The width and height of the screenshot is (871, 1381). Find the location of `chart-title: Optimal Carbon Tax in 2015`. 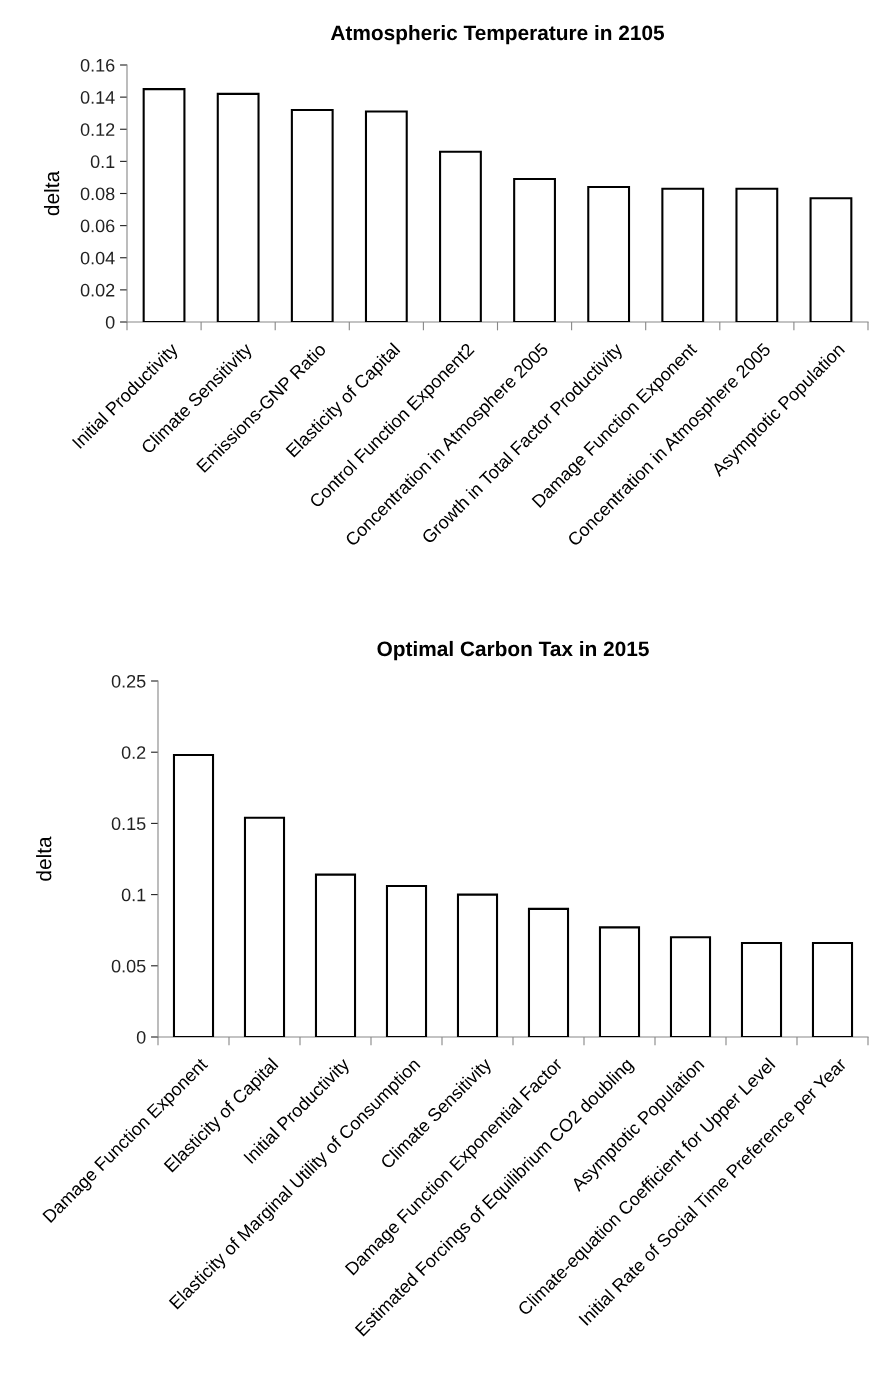

chart-title: Optimal Carbon Tax in 2015 is located at coordinates (513, 650).